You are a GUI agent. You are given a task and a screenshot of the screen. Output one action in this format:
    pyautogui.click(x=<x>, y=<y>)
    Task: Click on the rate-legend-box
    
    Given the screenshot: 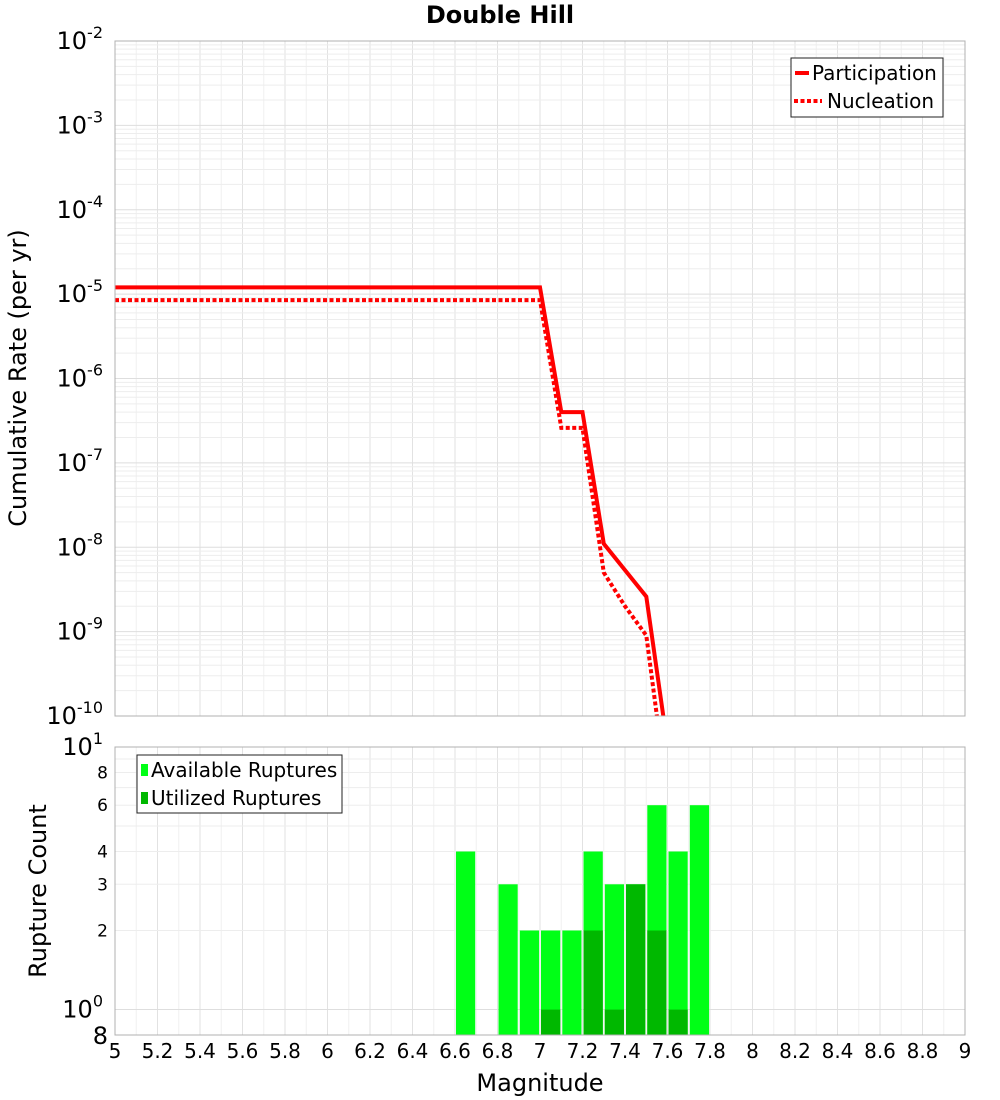 What is the action you would take?
    pyautogui.click(x=867, y=87)
    